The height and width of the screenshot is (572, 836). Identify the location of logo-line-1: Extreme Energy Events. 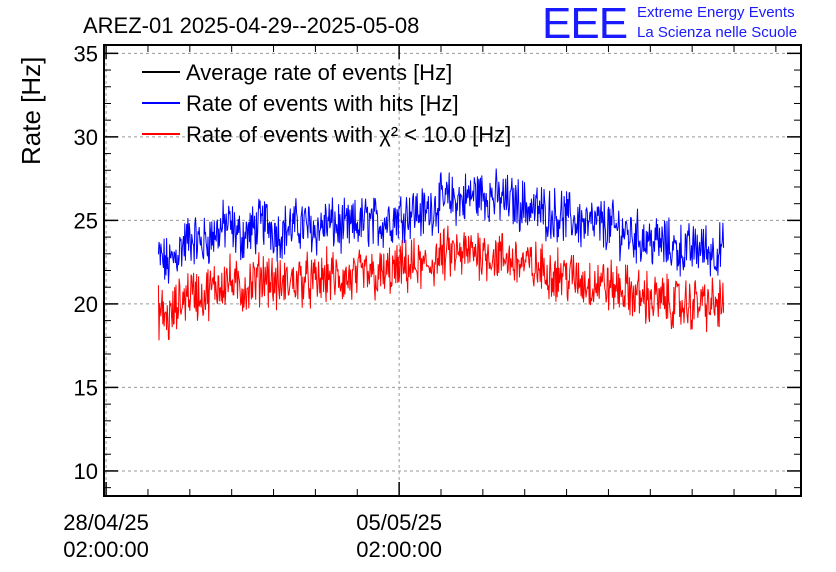
(716, 12).